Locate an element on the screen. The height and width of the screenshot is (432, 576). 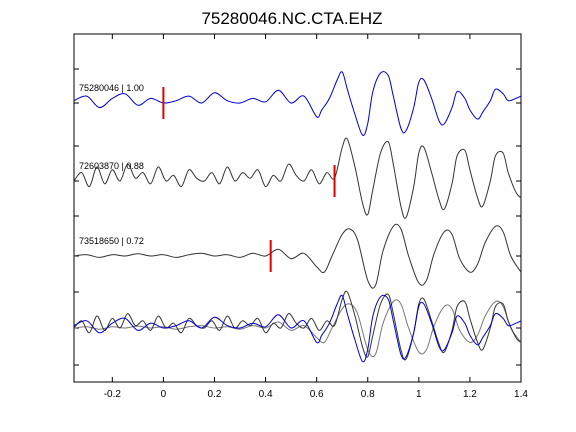
x-tick-labels: -0.2 0 0.2 0.4 0.6 0.8 1 1.2 1.4 is located at coordinates (316, 394).